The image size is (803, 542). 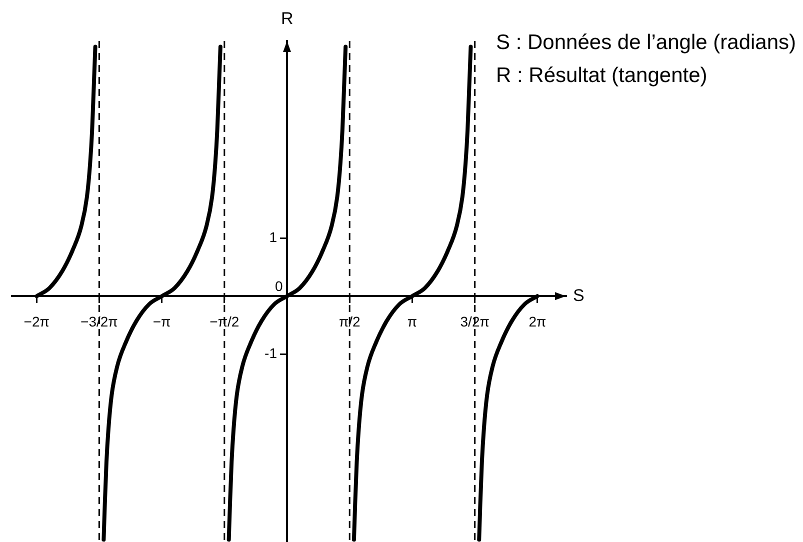 What do you see at coordinates (475, 321) in the screenshot?
I see `x-tick-label: 3/2π` at bounding box center [475, 321].